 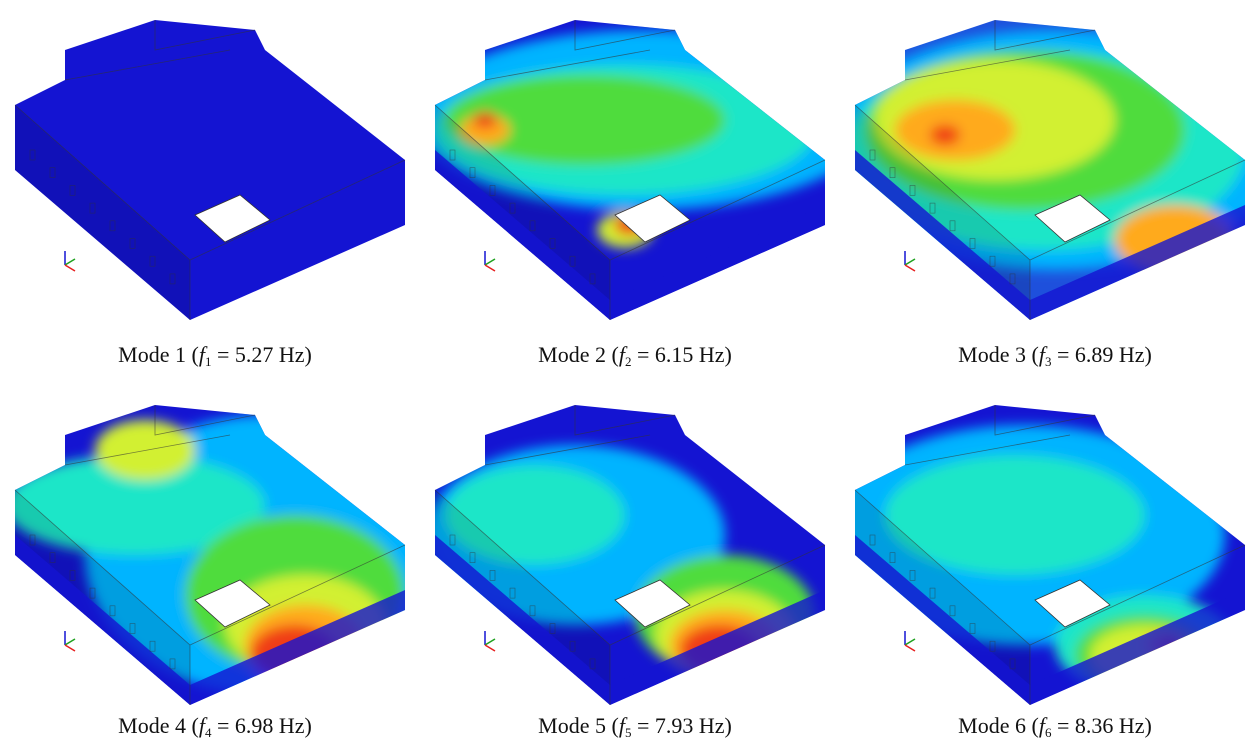 I want to click on caption-suffix: = 6.89 Hz), so click(x=1101, y=354).